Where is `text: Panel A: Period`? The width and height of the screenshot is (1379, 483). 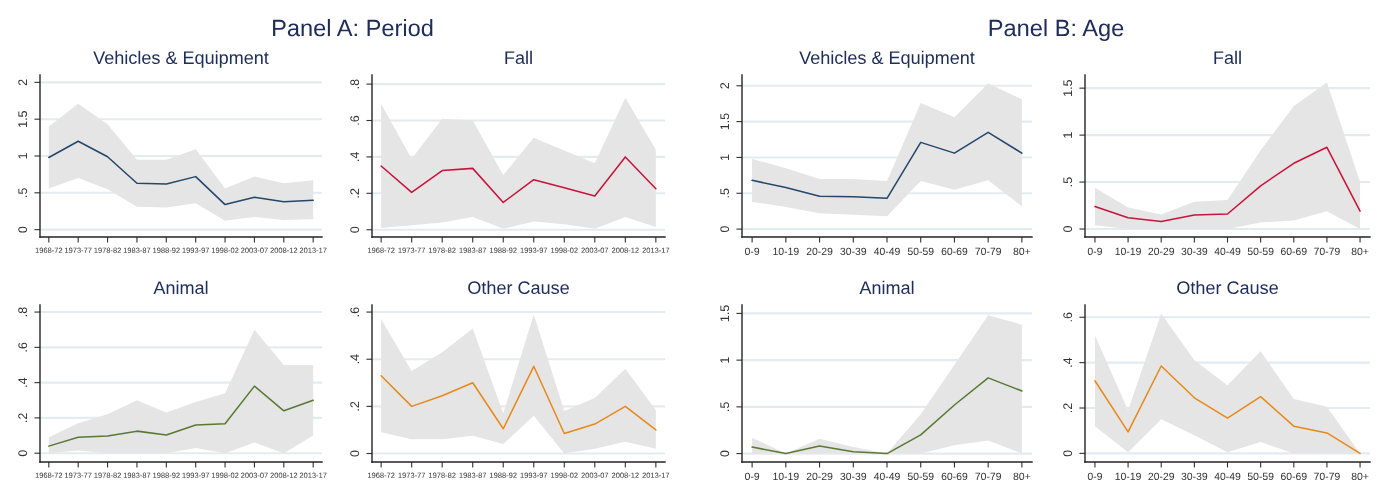 text: Panel A: Period is located at coordinates (353, 28).